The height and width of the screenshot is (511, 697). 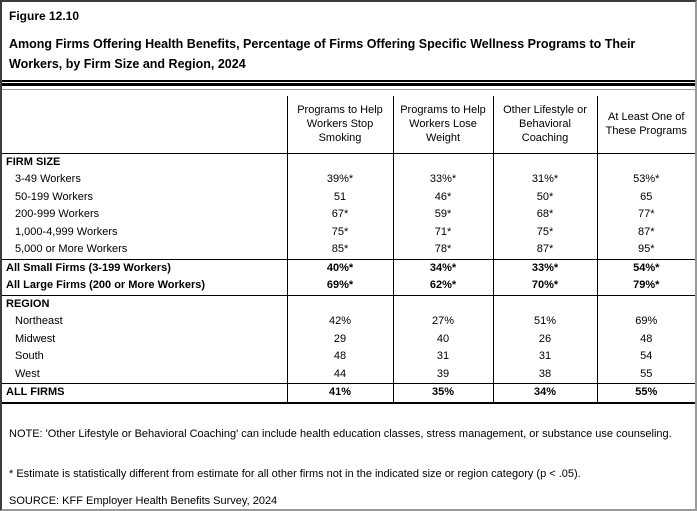 I want to click on column-header-at-least-one: At Least One of These Programs, so click(x=645, y=125).